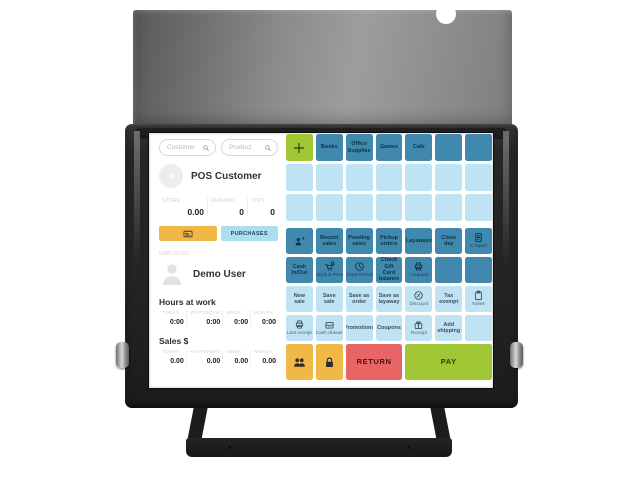 Image resolution: width=640 pixels, height=480 pixels. I want to click on col-value: 0:00, so click(241, 322).